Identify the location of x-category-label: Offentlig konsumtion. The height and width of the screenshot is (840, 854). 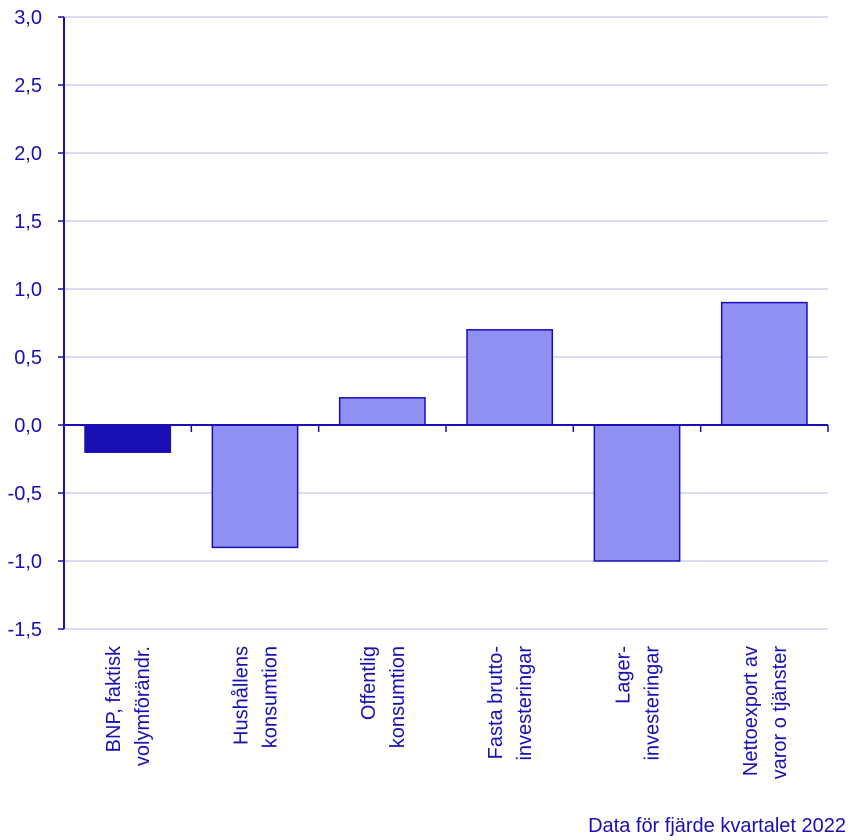
(383, 697).